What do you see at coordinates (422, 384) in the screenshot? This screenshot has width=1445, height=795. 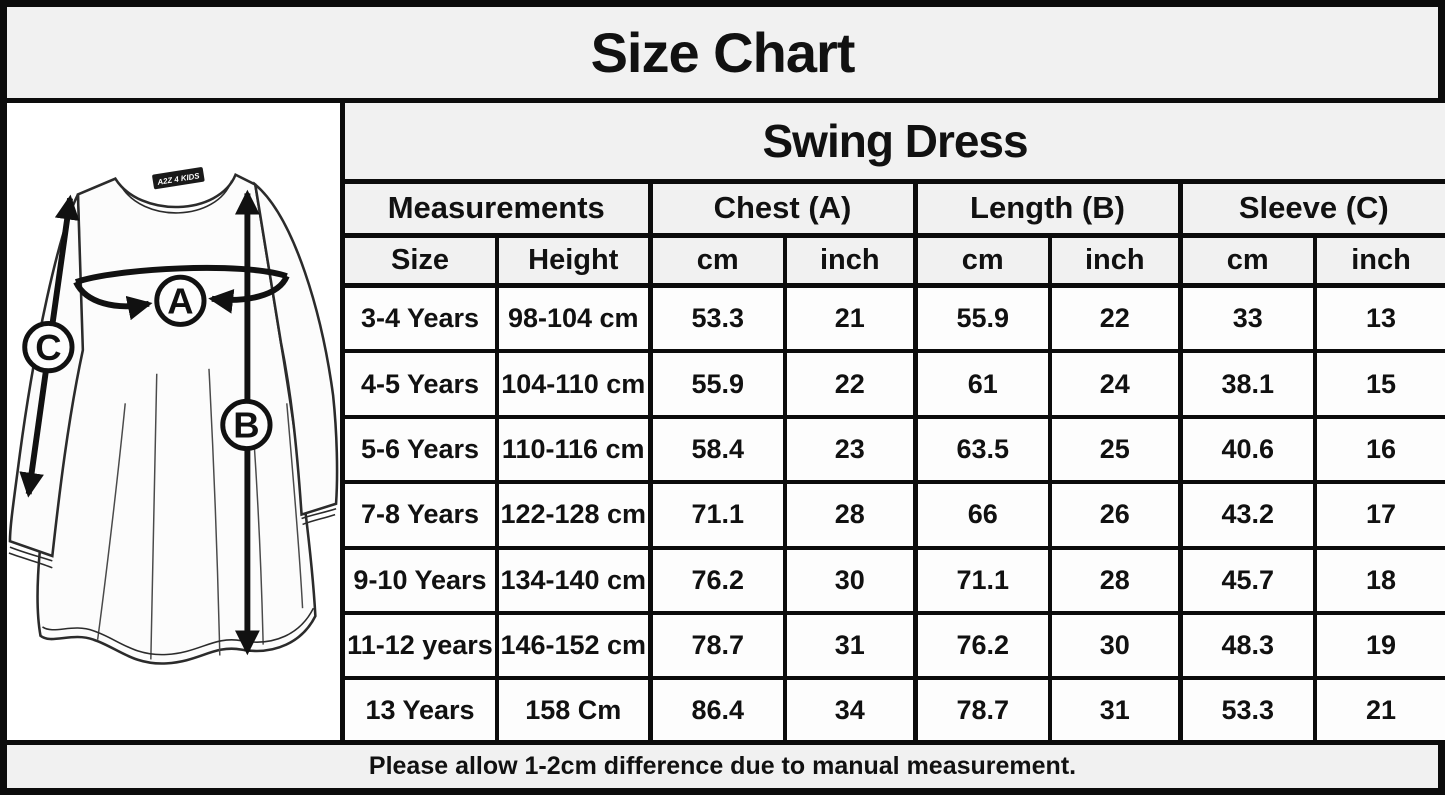 I see `table-cell: 4-5 Years` at bounding box center [422, 384].